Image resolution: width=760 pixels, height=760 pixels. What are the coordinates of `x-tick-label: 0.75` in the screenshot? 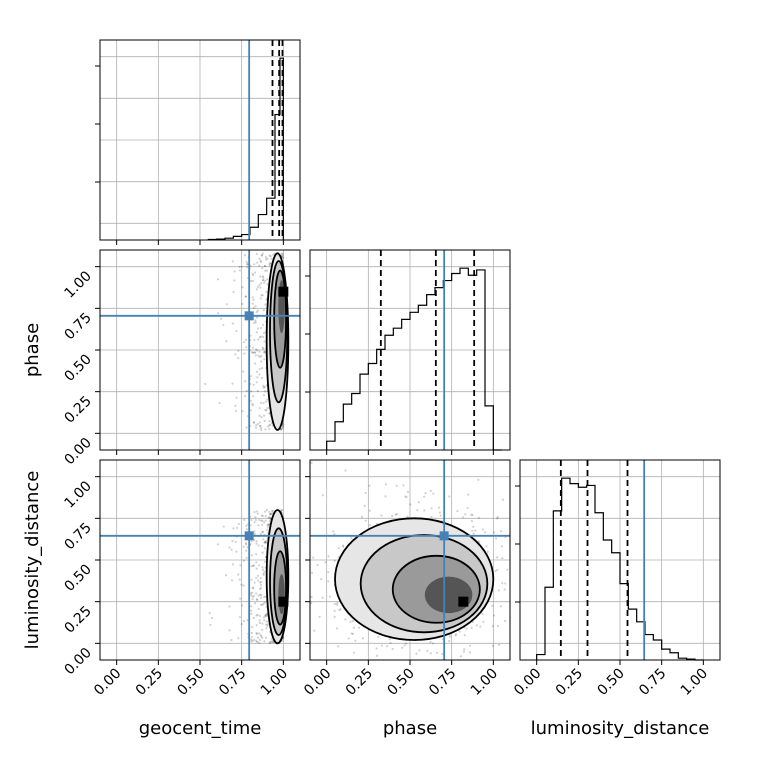 It's located at (442, 682).